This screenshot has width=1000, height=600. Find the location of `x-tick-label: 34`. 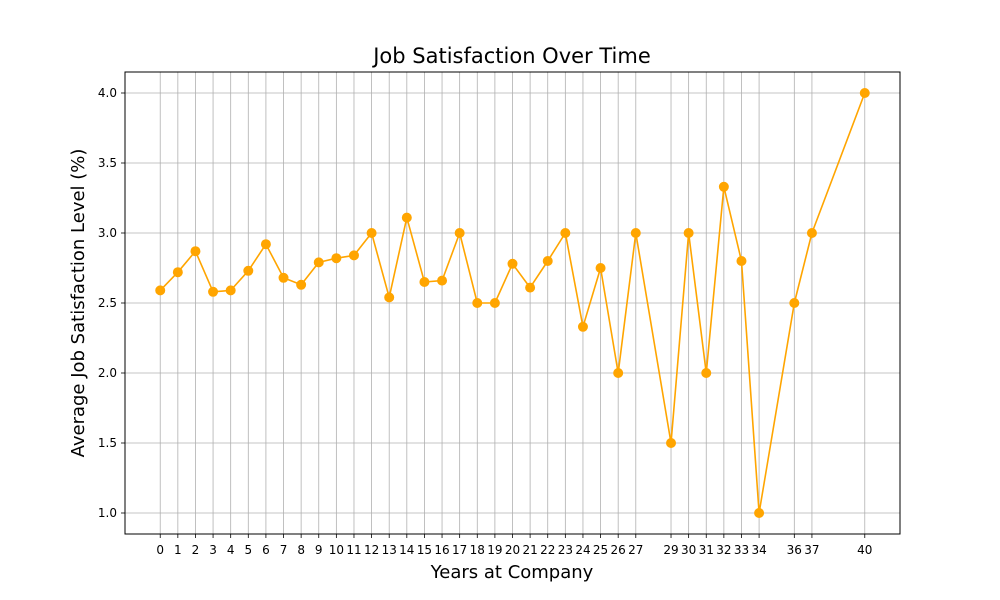

x-tick-label: 34 is located at coordinates (758, 550).